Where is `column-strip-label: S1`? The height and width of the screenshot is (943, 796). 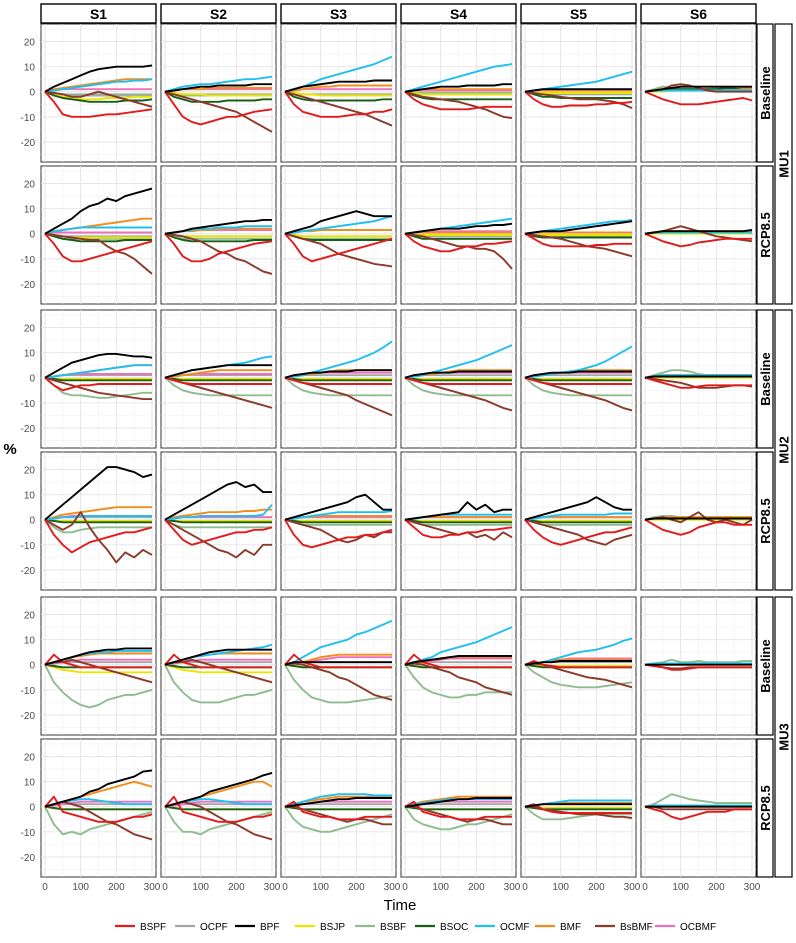
column-strip-label: S1 is located at coordinates (98, 14).